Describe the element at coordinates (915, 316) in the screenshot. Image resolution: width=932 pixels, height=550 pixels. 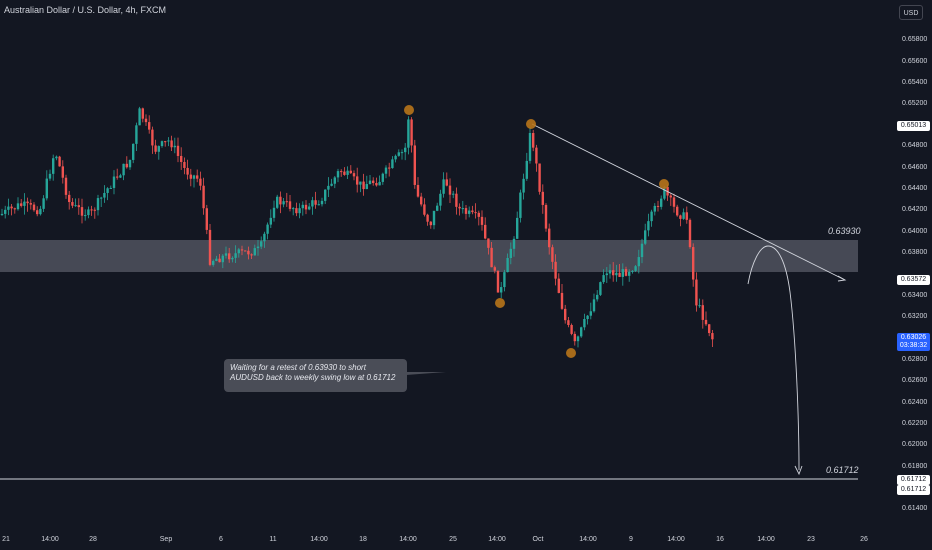
I see `price-tick: 0.63200` at that location.